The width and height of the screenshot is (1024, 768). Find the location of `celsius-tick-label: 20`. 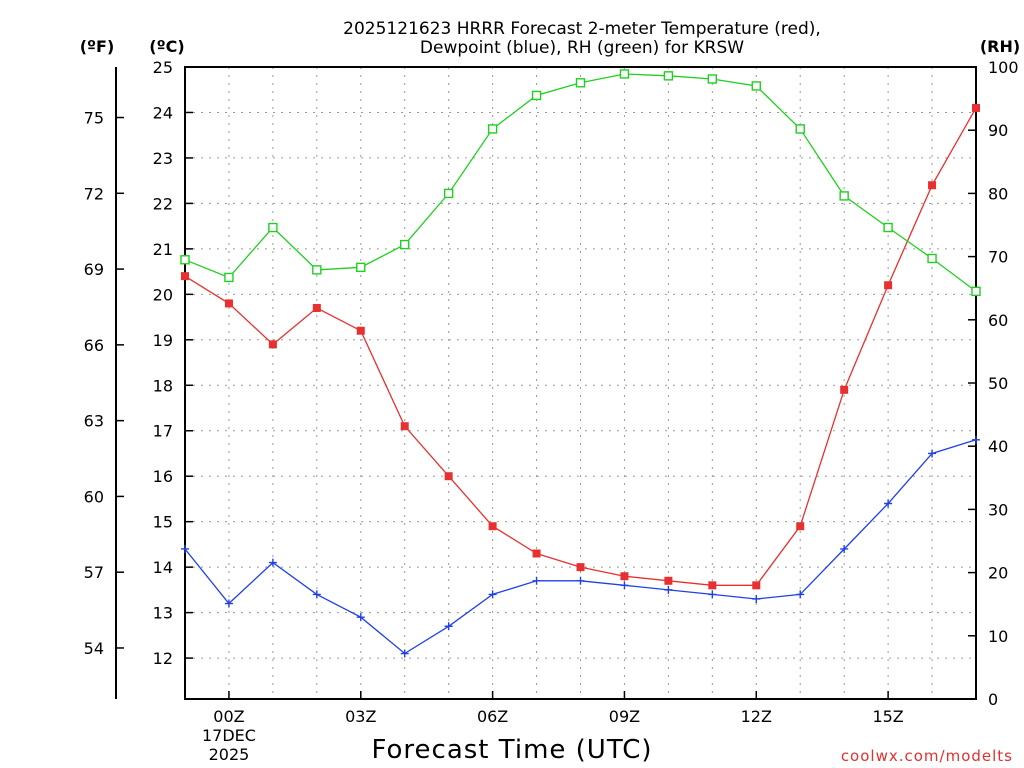

celsius-tick-label: 20 is located at coordinates (163, 294).